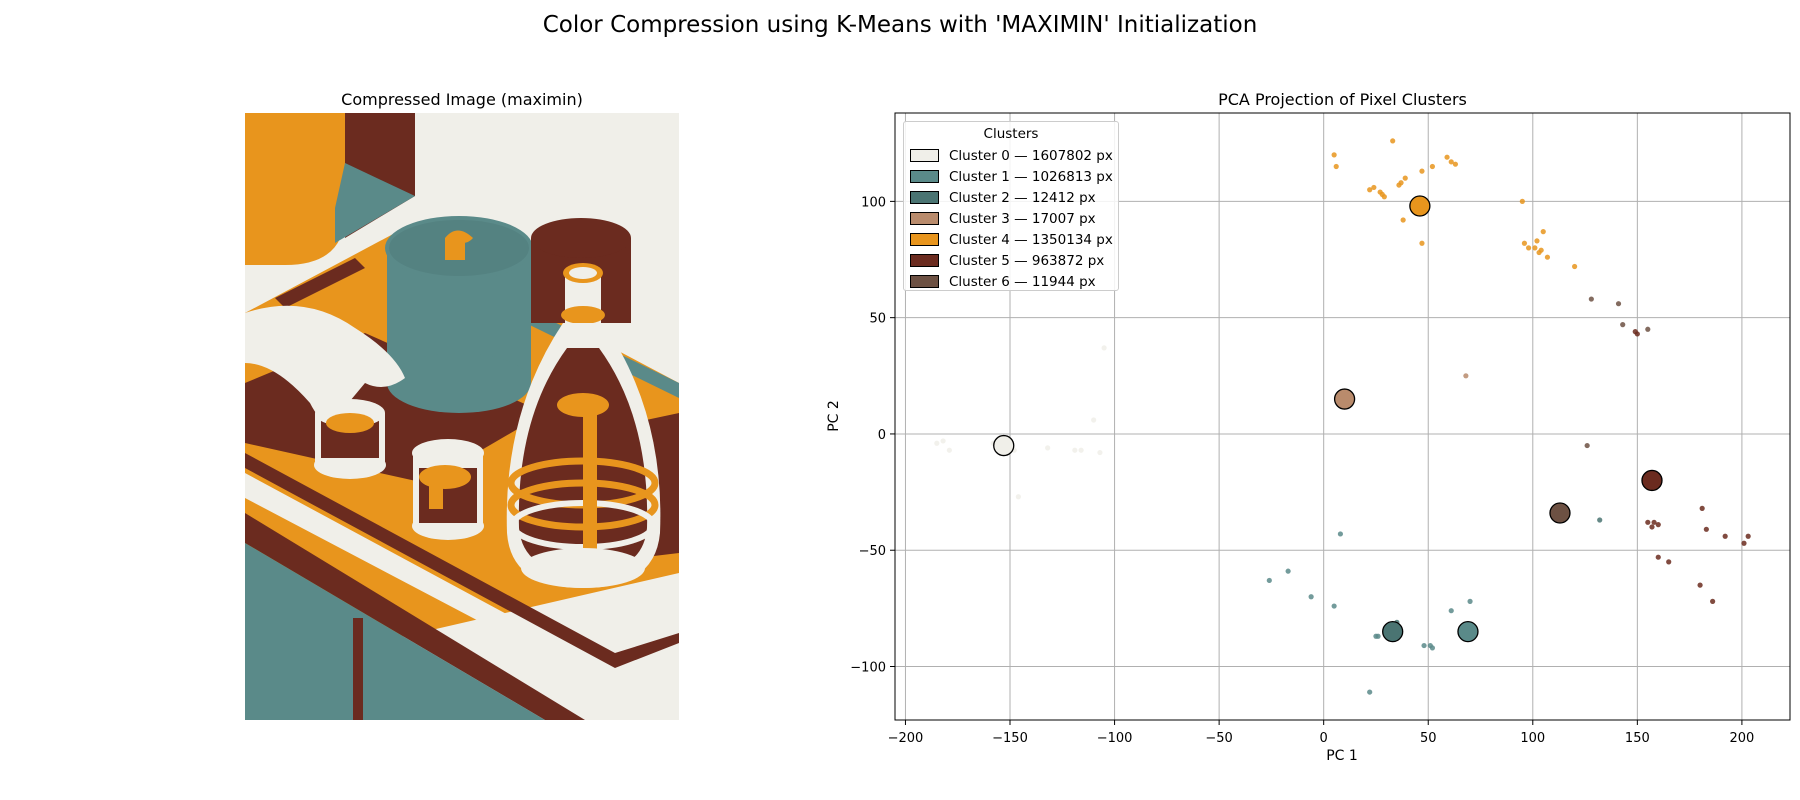 The width and height of the screenshot is (1800, 800). I want to click on legend-entry-cluster-1: Cluster 1 — 1026813 px, so click(1011, 176).